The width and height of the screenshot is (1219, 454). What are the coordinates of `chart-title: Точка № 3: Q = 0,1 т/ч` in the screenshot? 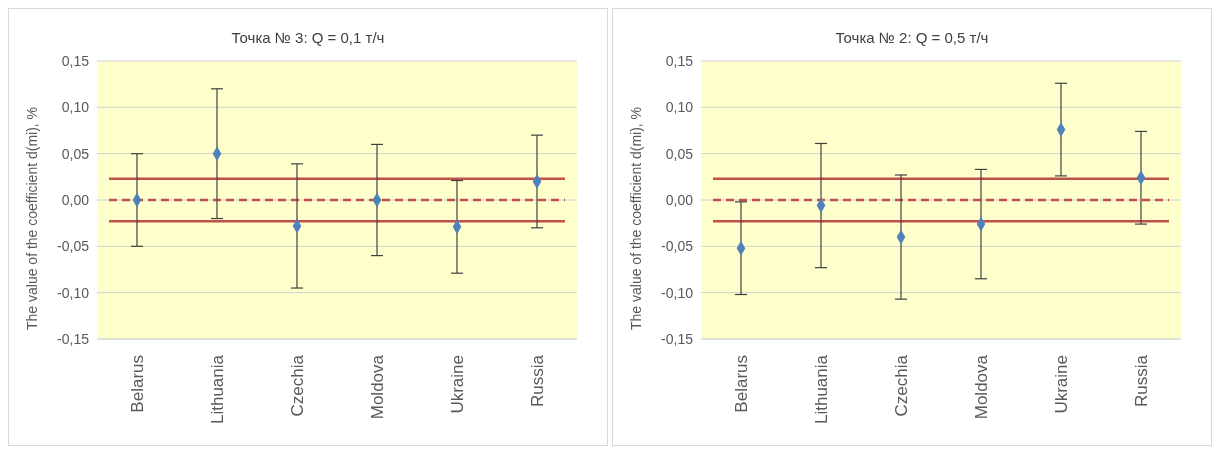 It's located at (308, 38).